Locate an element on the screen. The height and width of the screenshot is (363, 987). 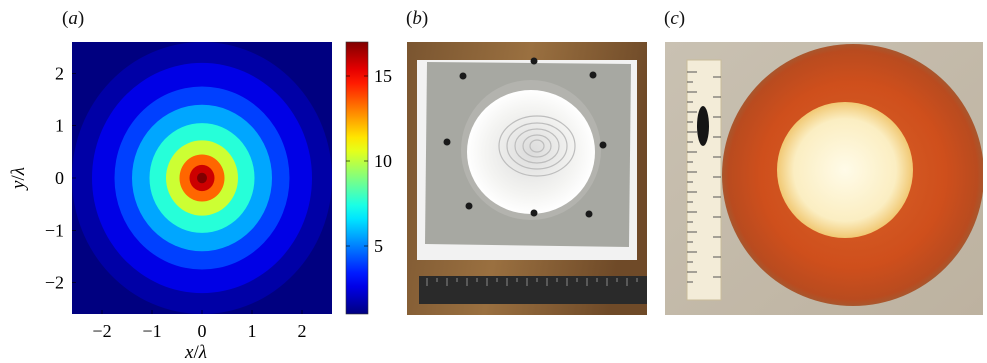
x-tick-label: −1 is located at coordinates (151, 331).